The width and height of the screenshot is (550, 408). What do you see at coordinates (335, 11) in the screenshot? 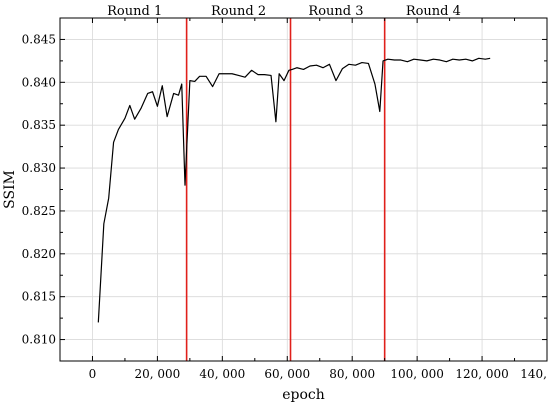
I see `round-label: Round 3` at bounding box center [335, 11].